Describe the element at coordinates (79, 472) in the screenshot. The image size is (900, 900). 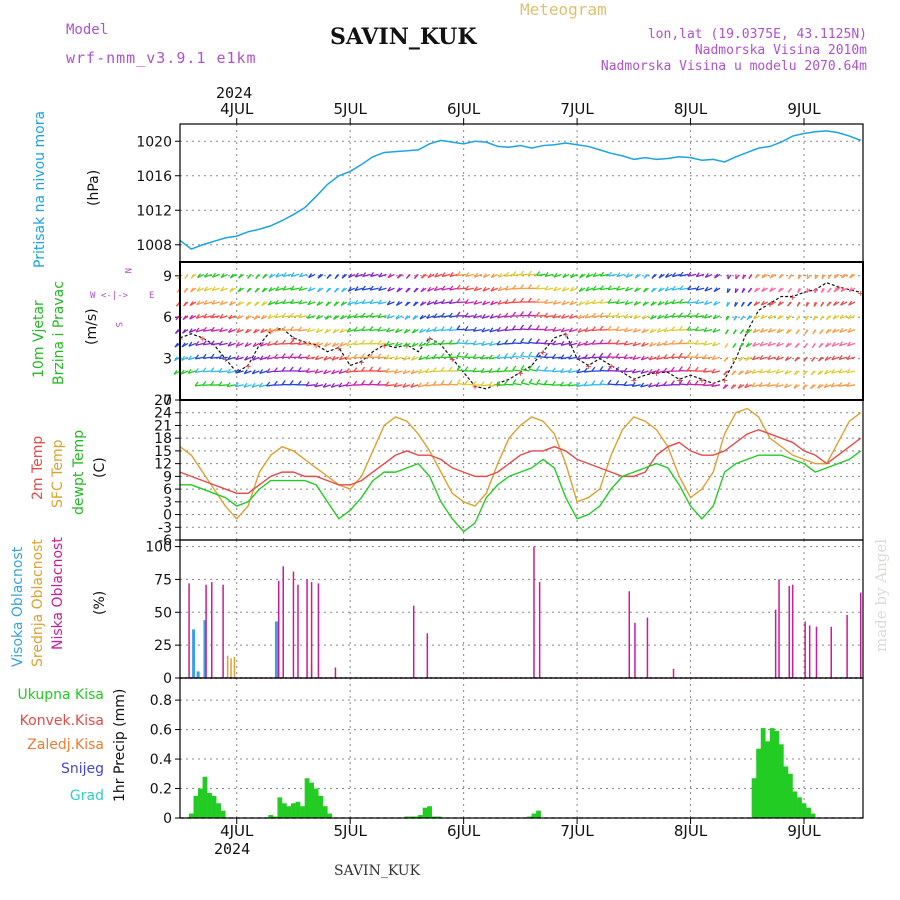
I see `dewpt-ylabel: dewpt Temp` at that location.